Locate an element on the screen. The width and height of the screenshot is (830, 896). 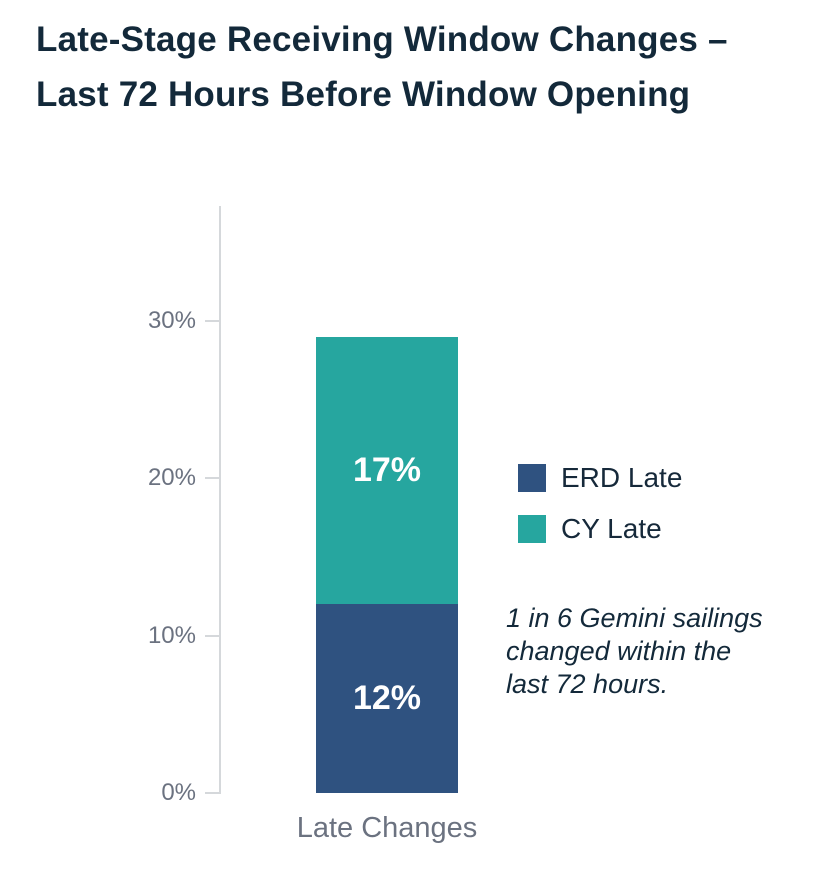
legend-item-erd-late: ERD Late is located at coordinates (600, 478).